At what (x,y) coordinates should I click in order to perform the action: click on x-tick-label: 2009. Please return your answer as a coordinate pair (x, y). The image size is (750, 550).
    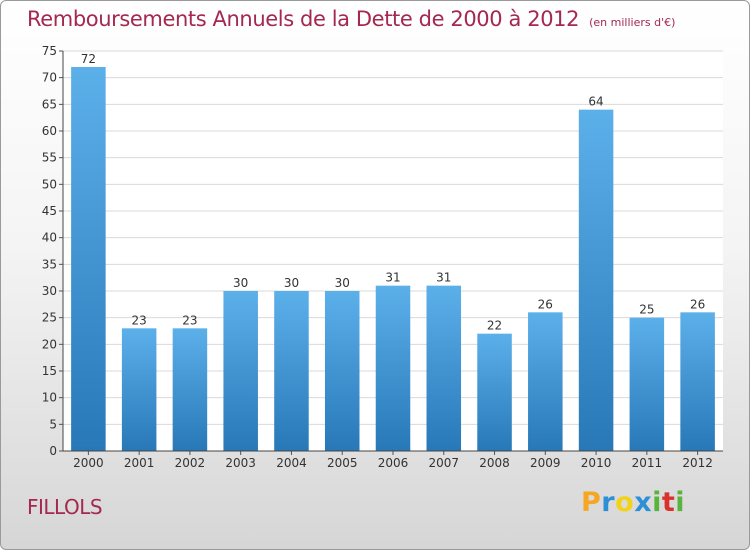
    Looking at the image, I should click on (545, 463).